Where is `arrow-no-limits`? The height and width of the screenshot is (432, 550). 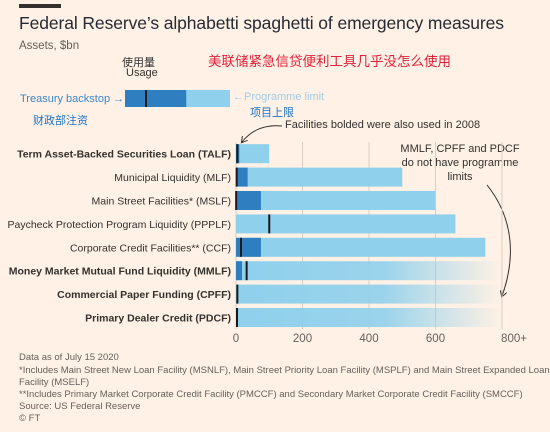
arrow-no-limits is located at coordinates (498, 240).